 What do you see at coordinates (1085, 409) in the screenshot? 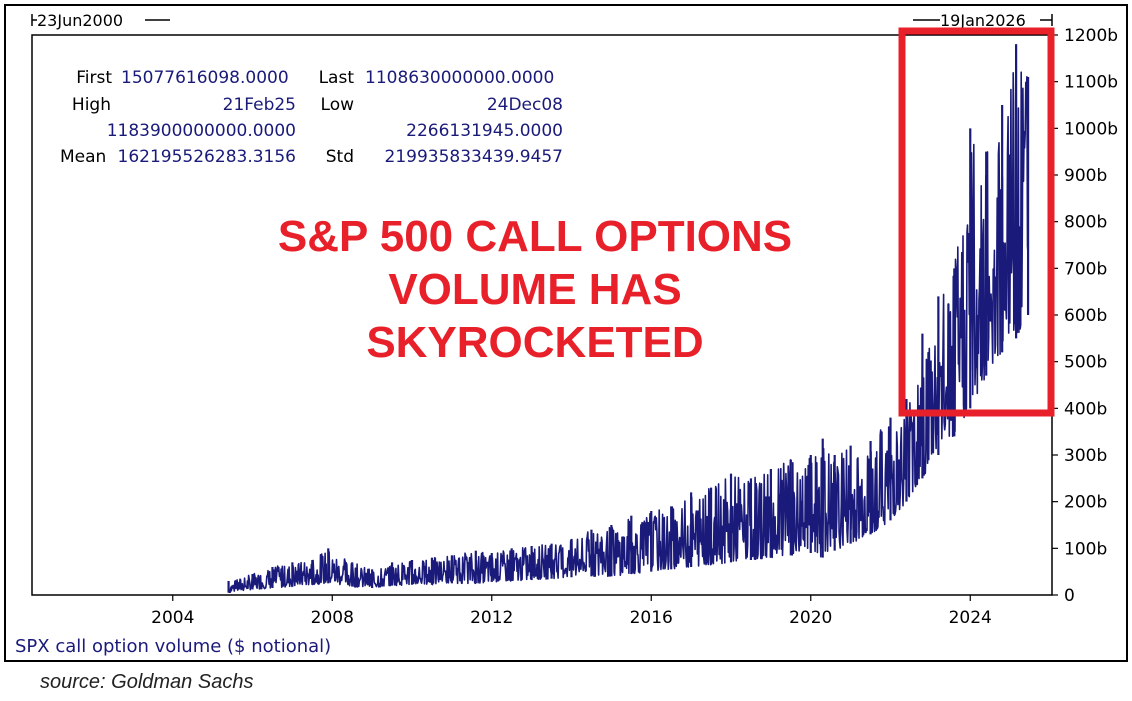
I see `y-tick-label-4: 400b` at bounding box center [1085, 409].